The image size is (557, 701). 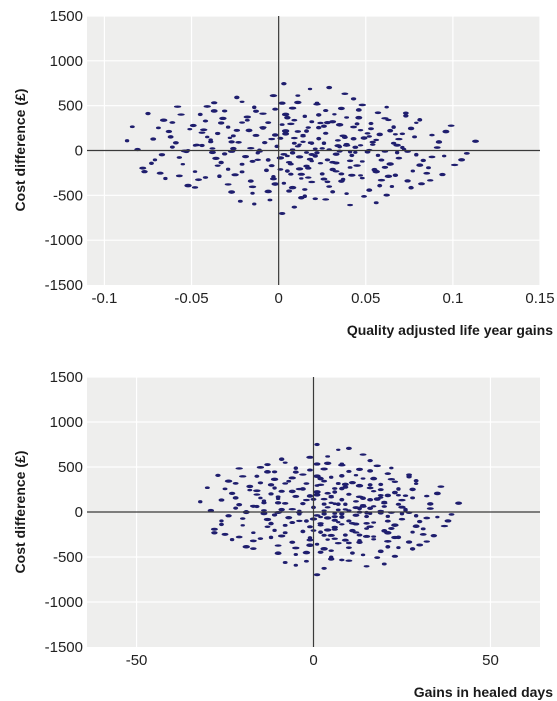 What do you see at coordinates (20, 512) in the screenshot?
I see `bottom-y-axis-label: Cost difference (£)` at bounding box center [20, 512].